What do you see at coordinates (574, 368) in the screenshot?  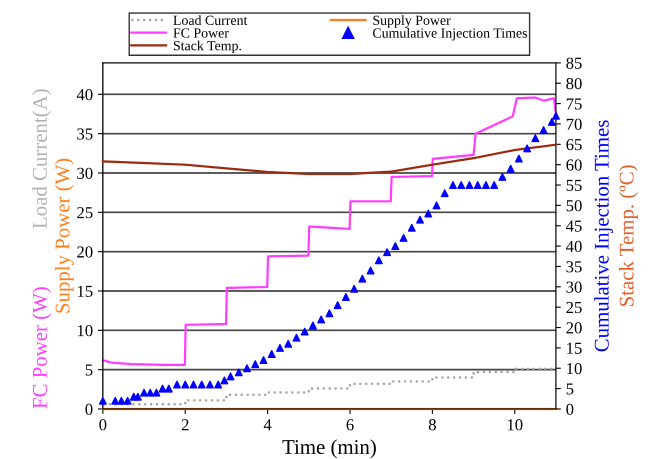 I see `y2-tick-label: 10` at bounding box center [574, 368].